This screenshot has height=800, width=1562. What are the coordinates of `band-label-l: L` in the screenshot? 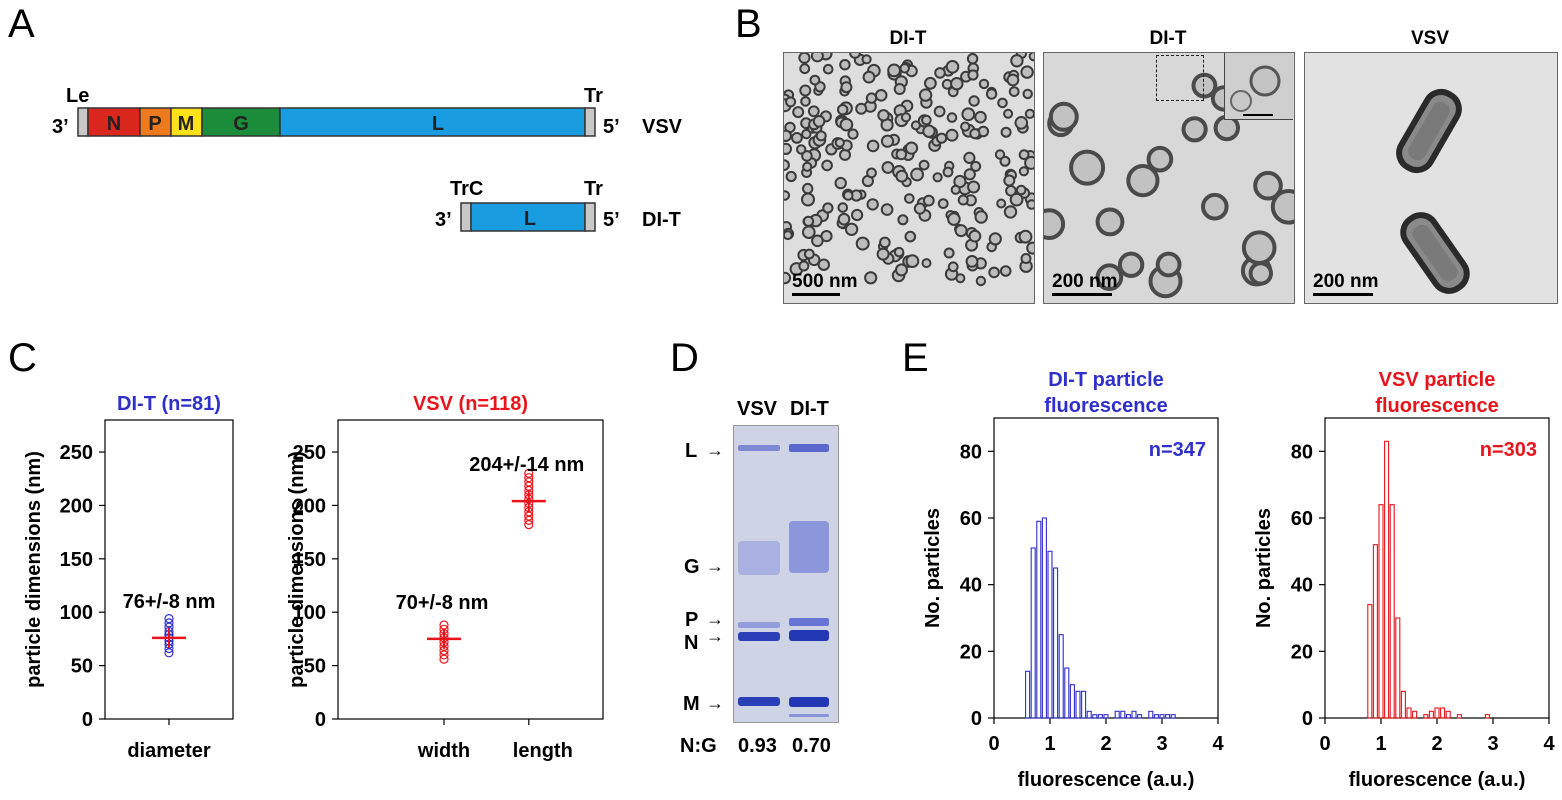 It's located at (691, 451).